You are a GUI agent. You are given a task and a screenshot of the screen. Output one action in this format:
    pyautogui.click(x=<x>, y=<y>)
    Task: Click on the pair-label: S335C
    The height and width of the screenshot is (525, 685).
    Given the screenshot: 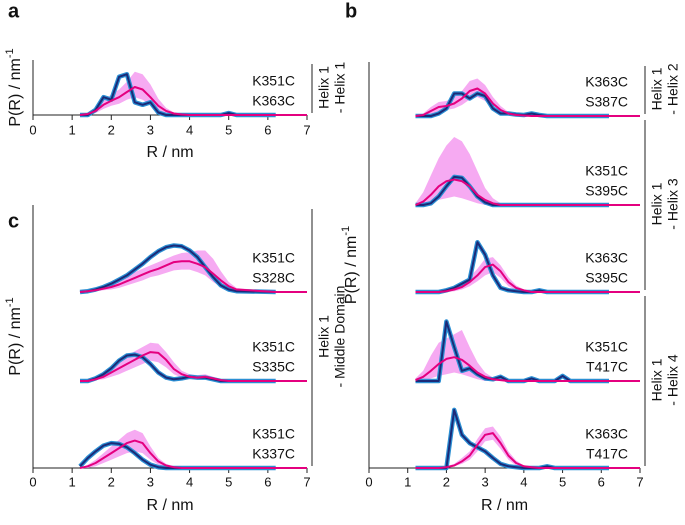 What is the action you would take?
    pyautogui.click(x=273, y=367)
    